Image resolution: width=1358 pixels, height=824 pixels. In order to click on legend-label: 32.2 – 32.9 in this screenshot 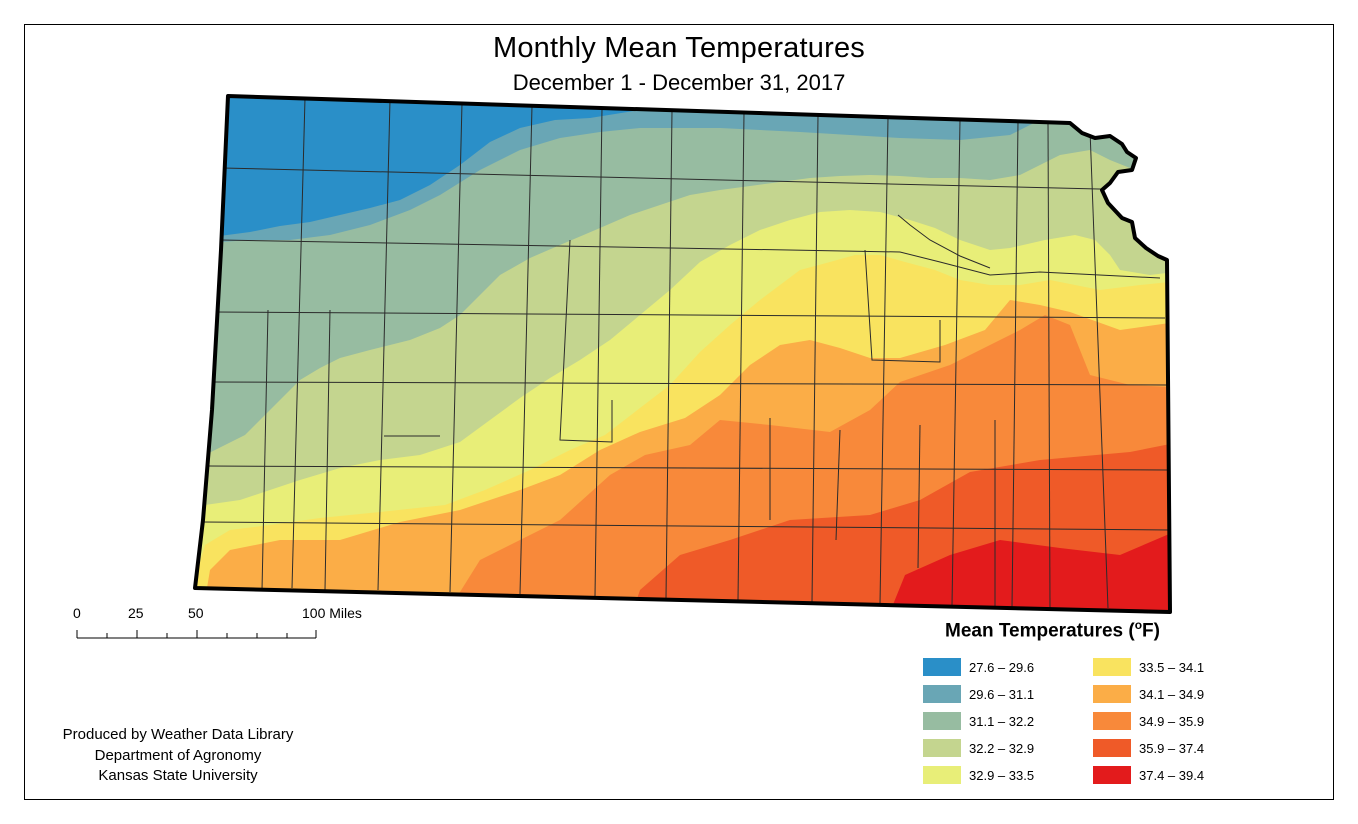, I will do `click(1002, 748)`.